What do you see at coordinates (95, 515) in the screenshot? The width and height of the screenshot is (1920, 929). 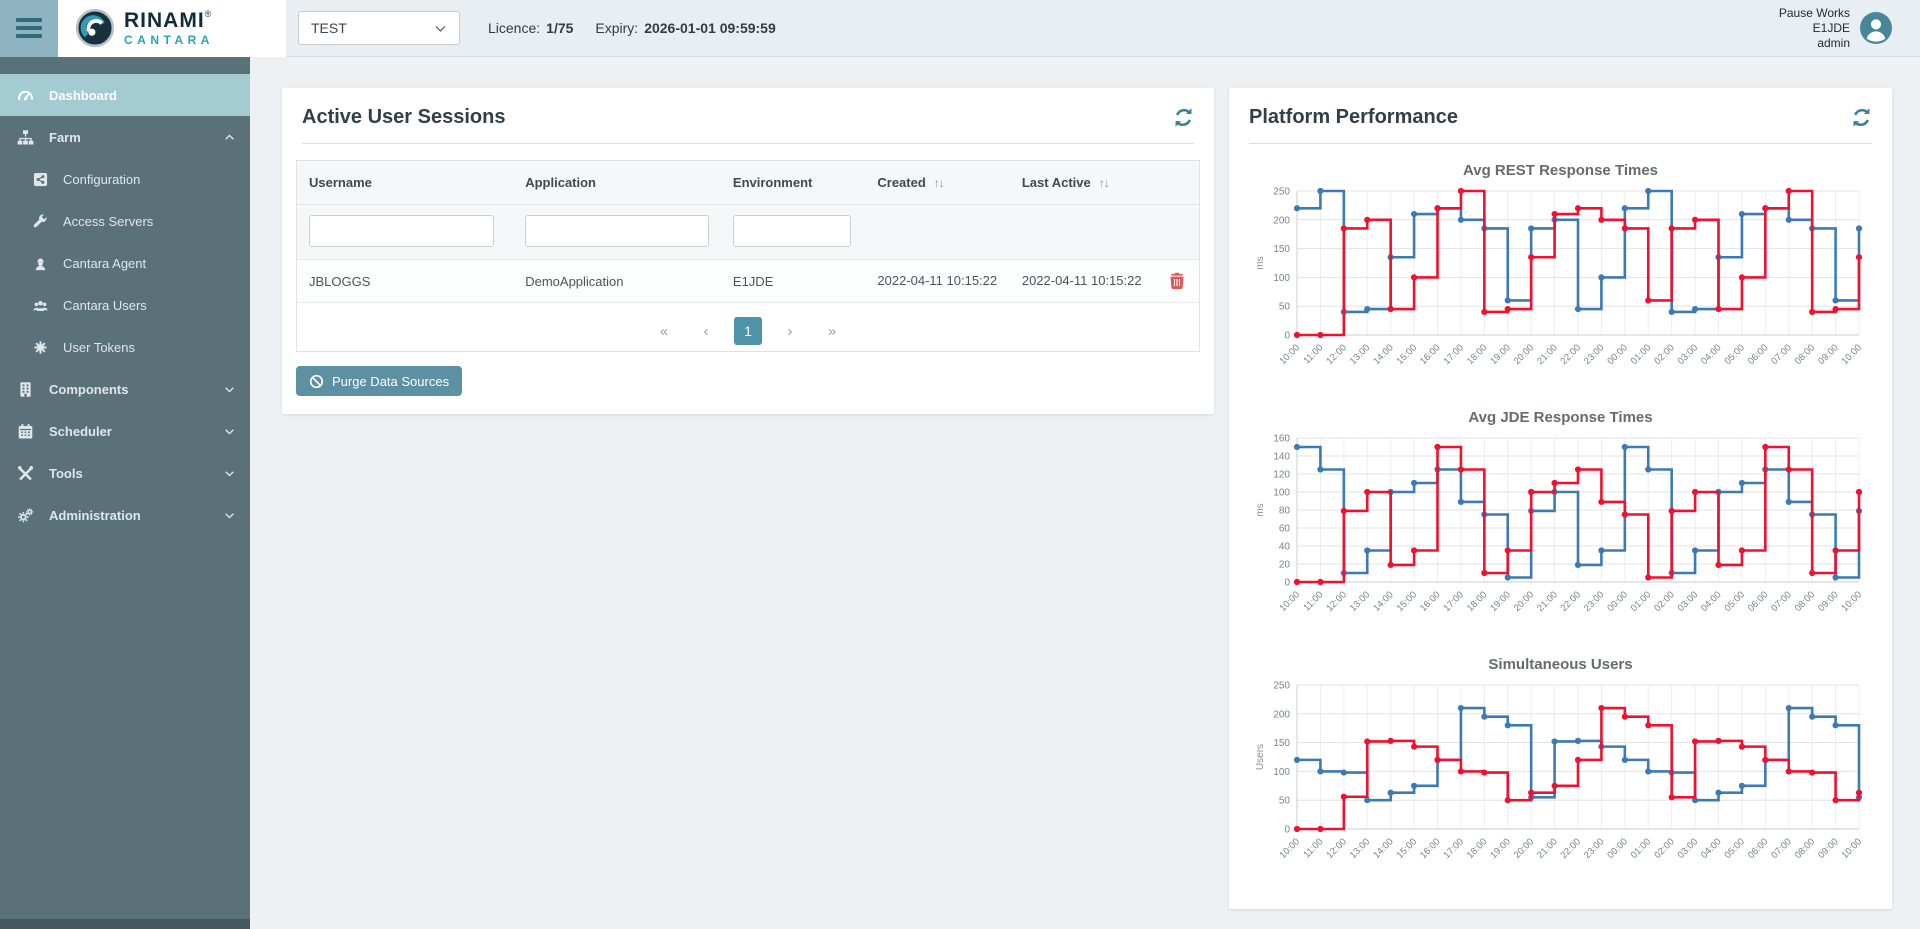 I see `sidebar-item-label: Administration` at bounding box center [95, 515].